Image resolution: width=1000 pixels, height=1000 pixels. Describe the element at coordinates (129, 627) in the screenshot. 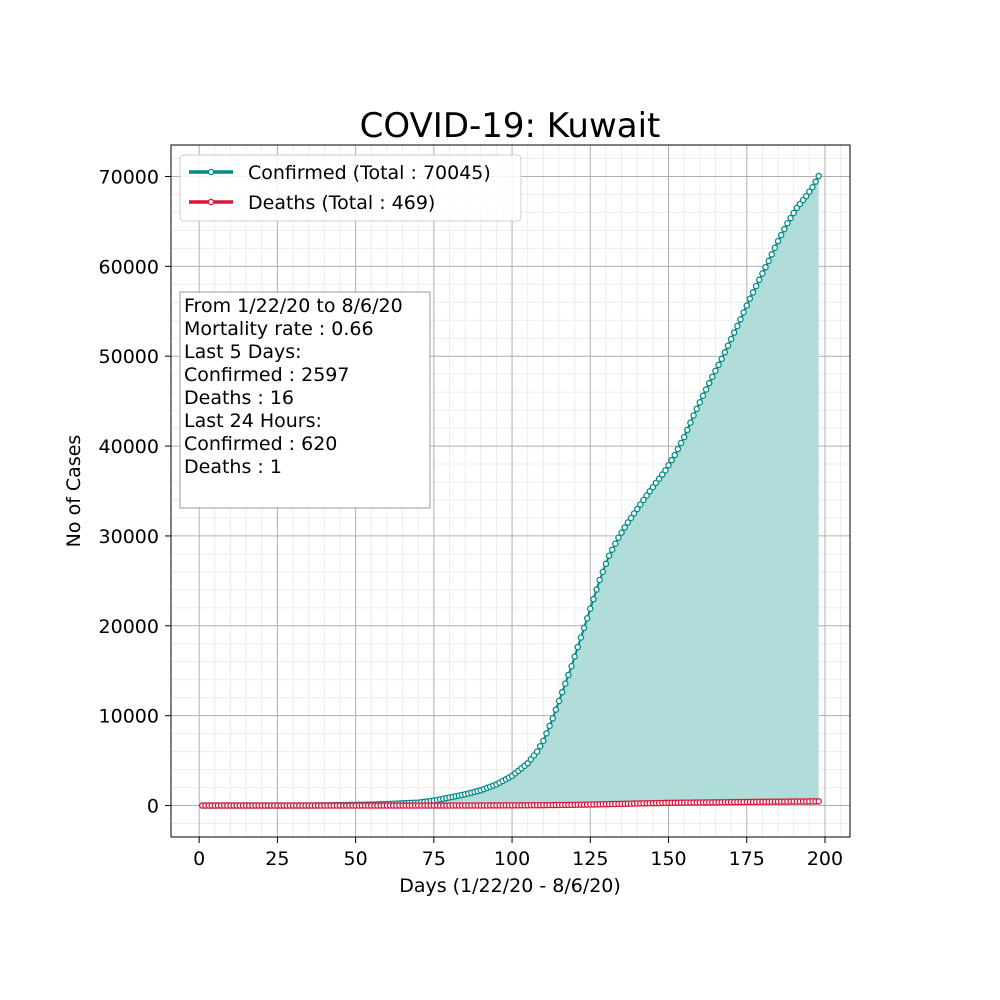

I see `y-tick-label: 20000` at that location.